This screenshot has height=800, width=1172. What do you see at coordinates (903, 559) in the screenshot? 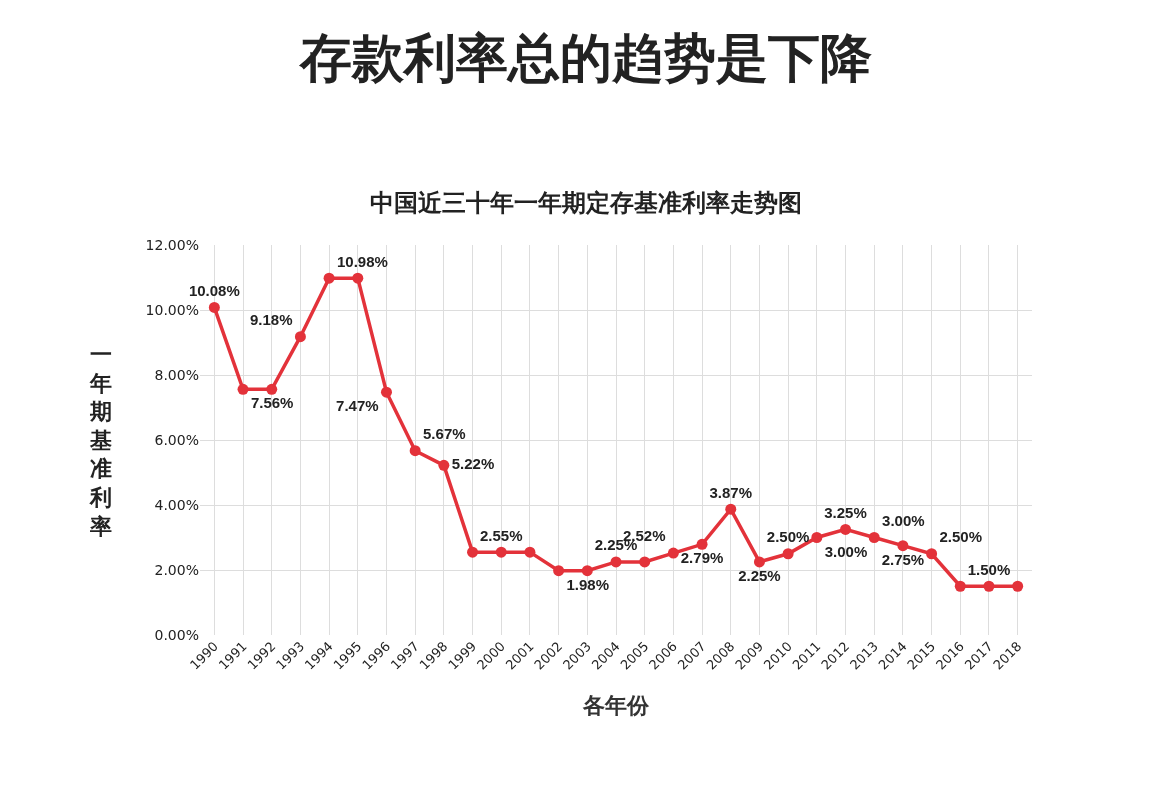
I see `data-label: 2.75%` at bounding box center [903, 559].